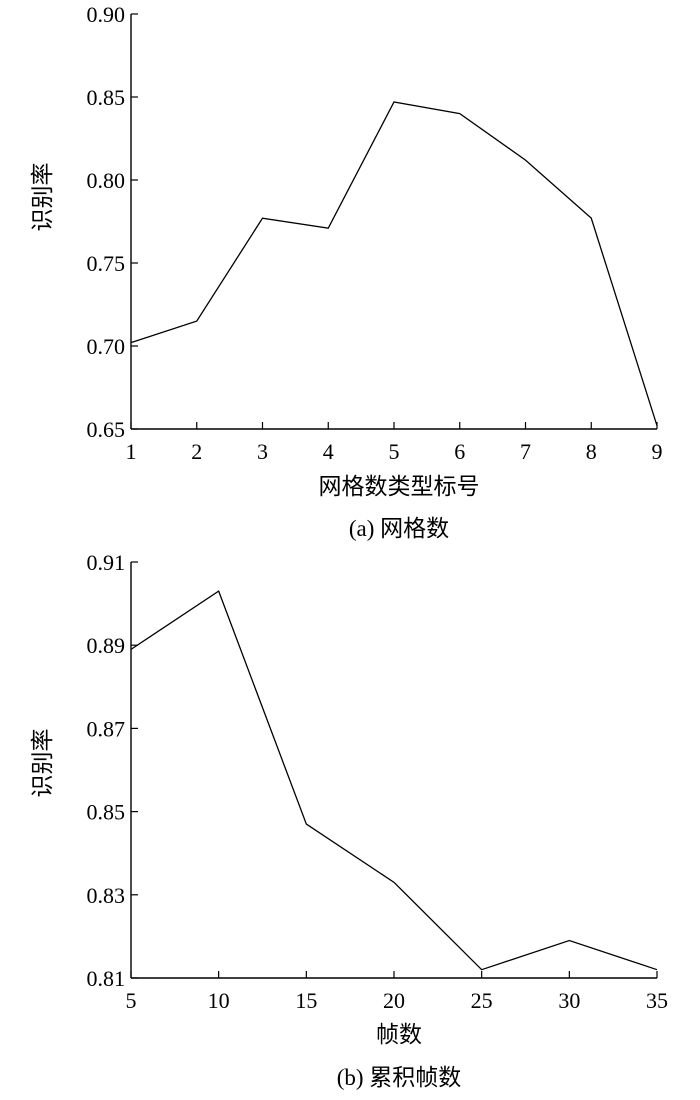 The width and height of the screenshot is (700, 1100). Describe the element at coordinates (106, 429) in the screenshot. I see `y-tick-label: 0.65` at that location.